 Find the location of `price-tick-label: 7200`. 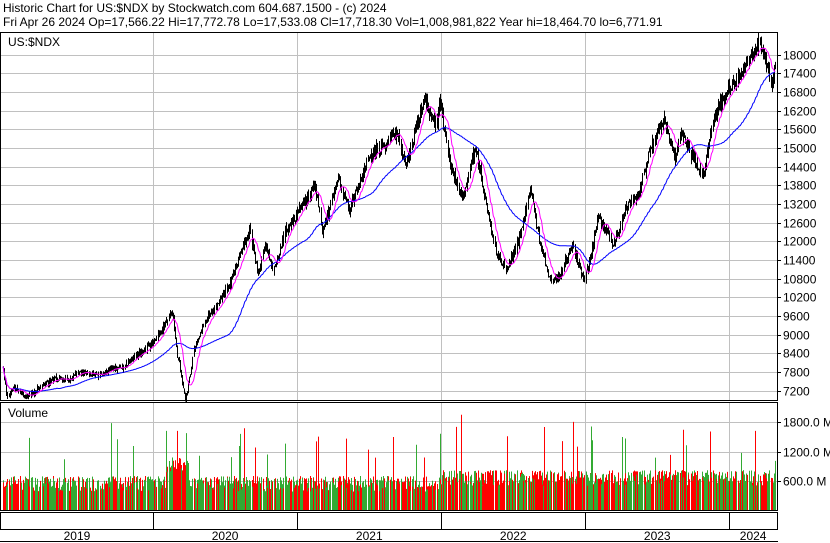

price-tick-label: 7200 is located at coordinates (796, 392).